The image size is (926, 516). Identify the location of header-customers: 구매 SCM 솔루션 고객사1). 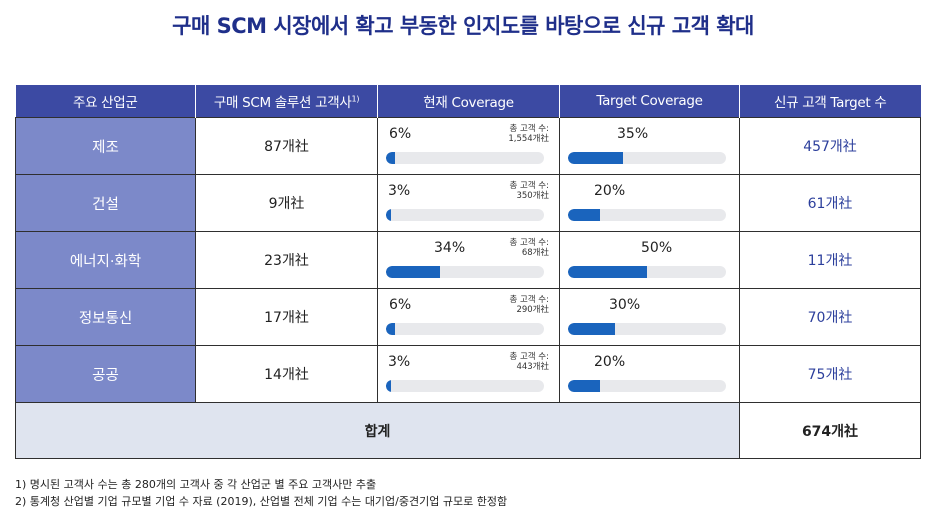
(286, 101).